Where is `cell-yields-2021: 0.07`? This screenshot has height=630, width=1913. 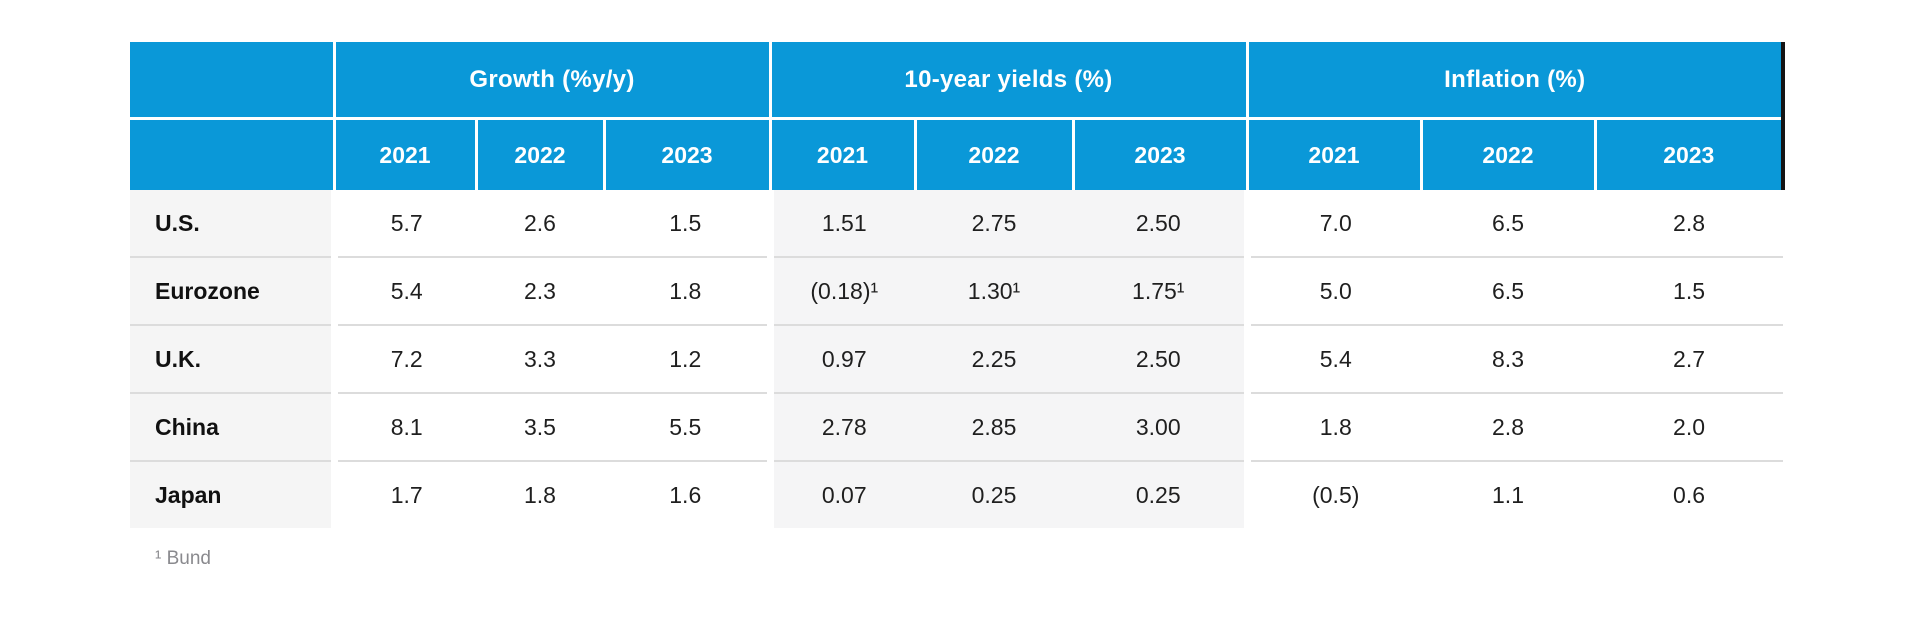
cell-yields-2021: 0.07 is located at coordinates (843, 494).